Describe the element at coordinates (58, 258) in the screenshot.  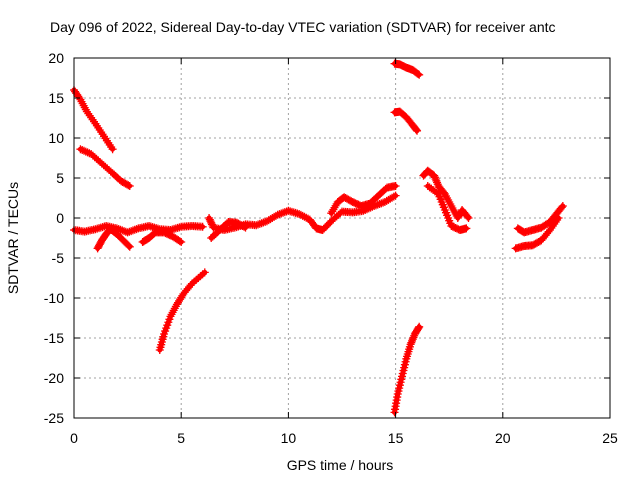
I see `y-tick-label: -5` at that location.